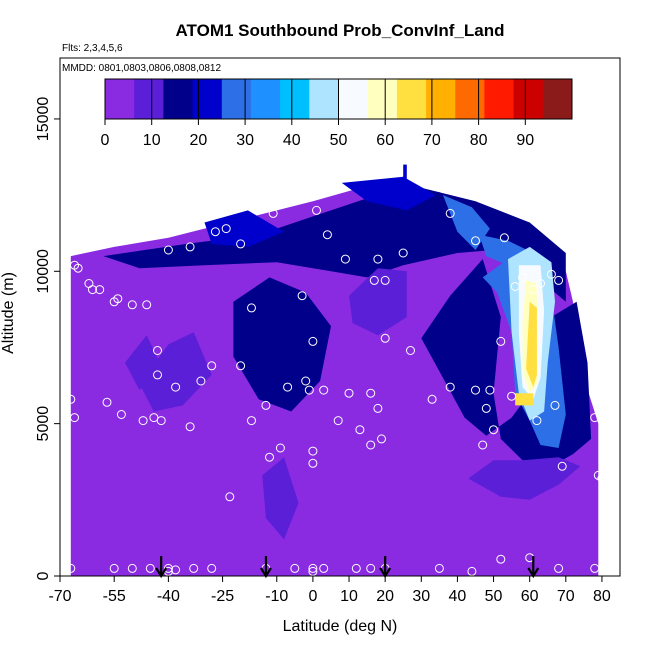 This screenshot has height=650, width=650. I want to click on x-tick-label: 0, so click(312, 596).